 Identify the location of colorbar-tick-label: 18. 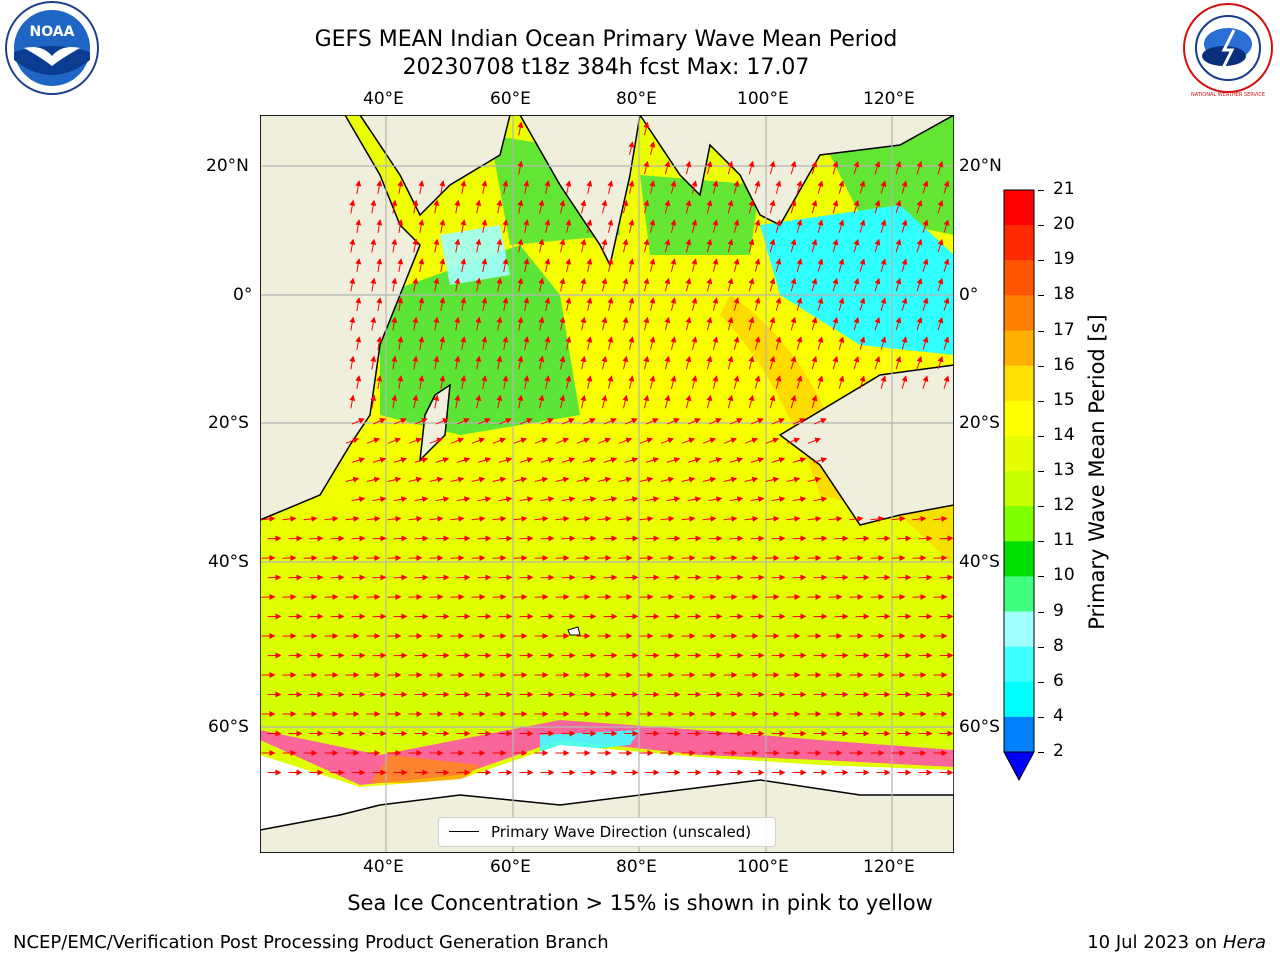
(1064, 294).